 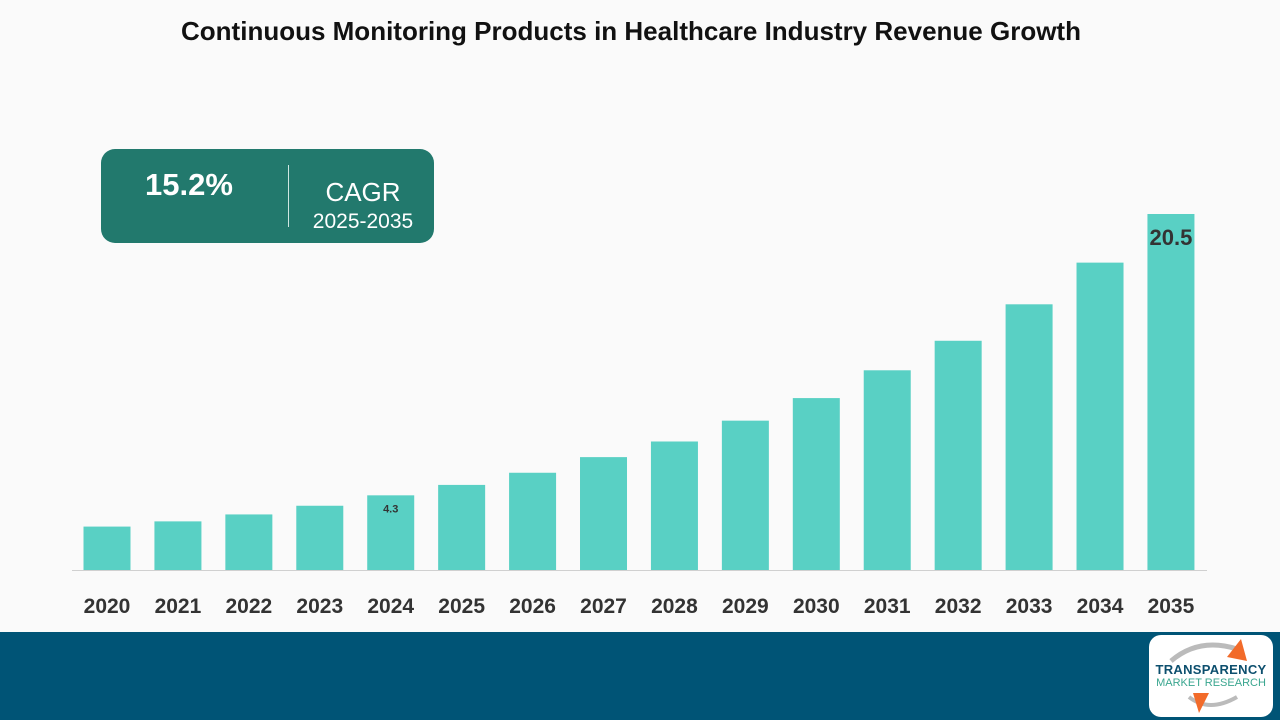 What do you see at coordinates (363, 221) in the screenshot?
I see `cagr-period: 2025-2035` at bounding box center [363, 221].